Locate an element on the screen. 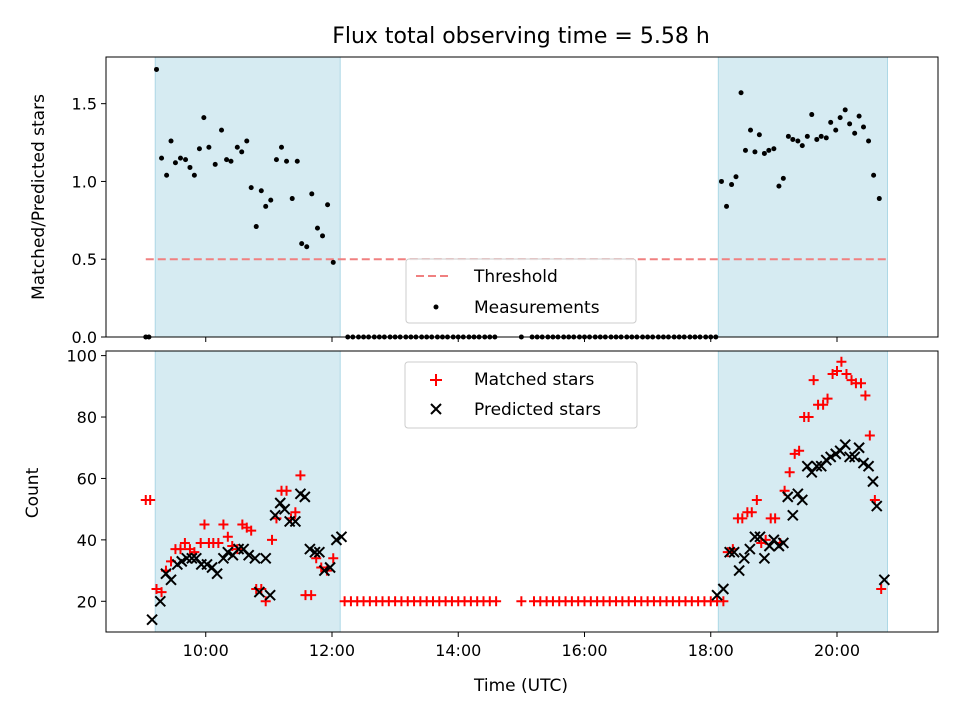 The width and height of the screenshot is (960, 720). y-tick-label: 100 is located at coordinates (81, 356).